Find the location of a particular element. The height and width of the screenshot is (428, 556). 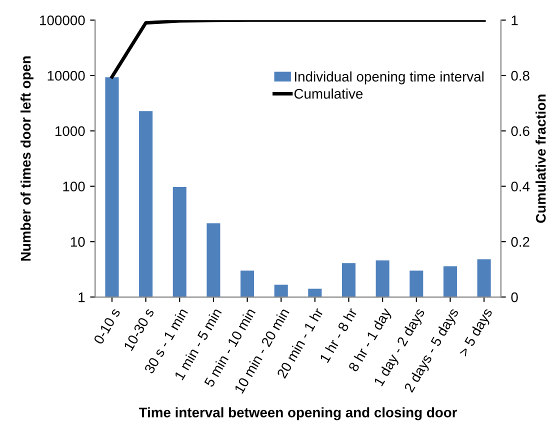

y2-tick-label: 0.6 is located at coordinates (520, 131).